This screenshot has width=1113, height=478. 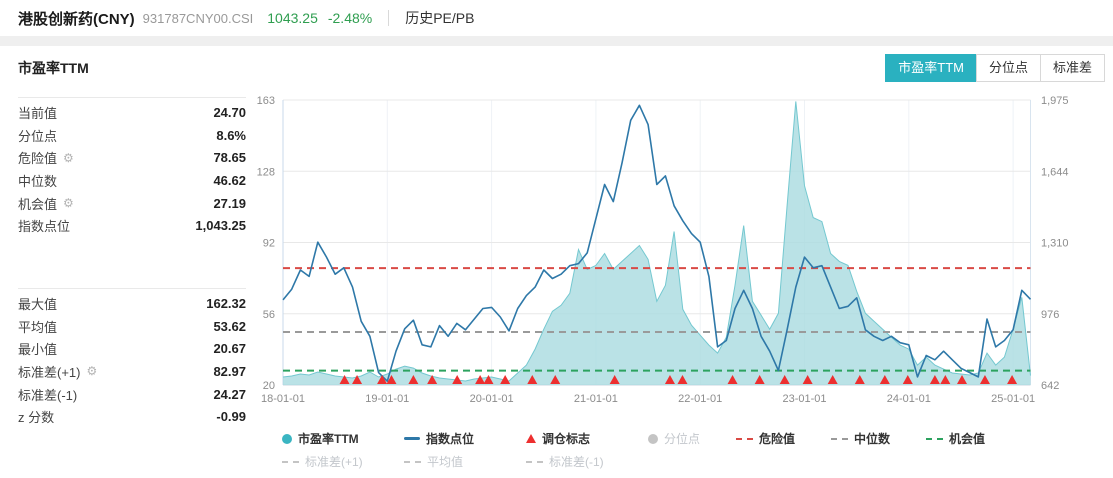 I want to click on stat-value: 162.32, so click(x=226, y=303).